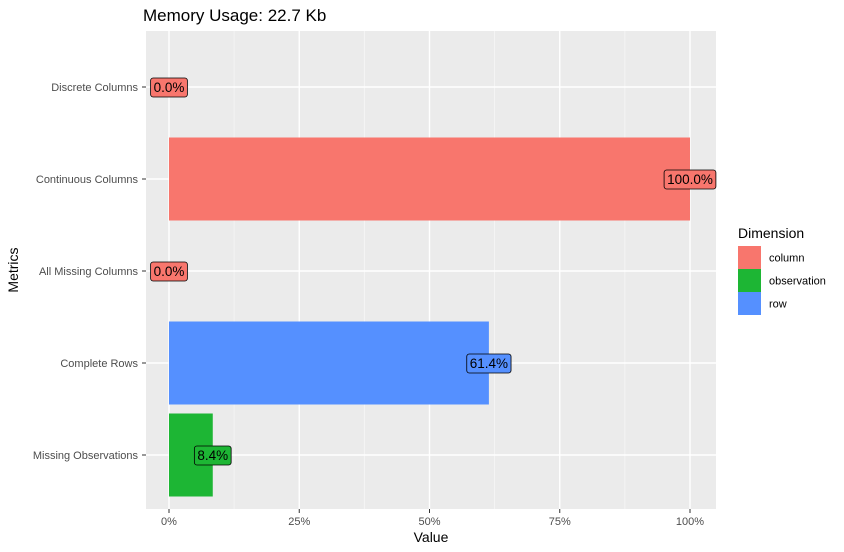 This screenshot has width=844, height=552. I want to click on y-tick-label: All Missing Columns, so click(89, 272).